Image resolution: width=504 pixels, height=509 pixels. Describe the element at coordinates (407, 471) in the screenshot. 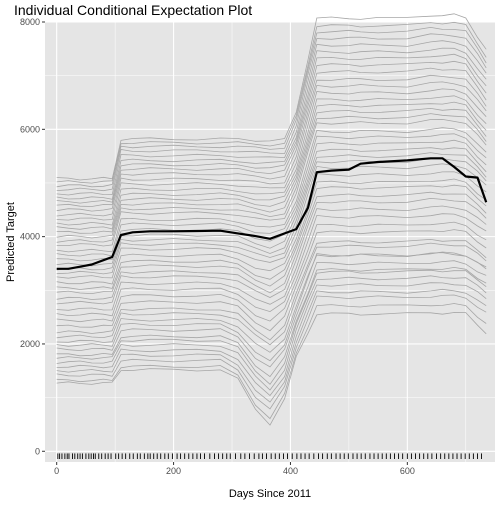

I see `x-tick-label: 600` at that location.